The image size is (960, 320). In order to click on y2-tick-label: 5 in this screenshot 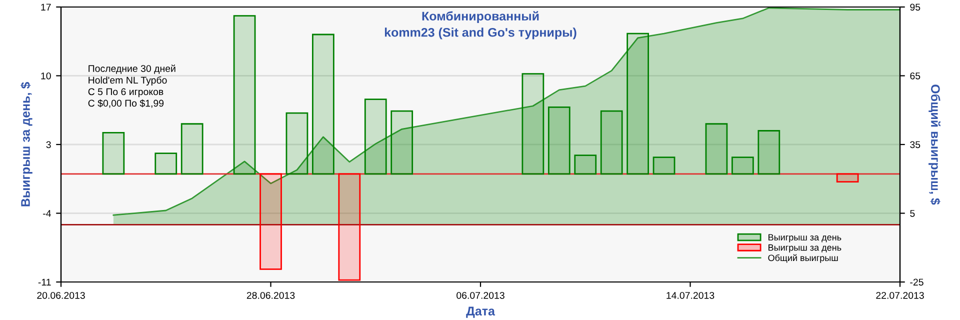, I will do `click(912, 213)`.